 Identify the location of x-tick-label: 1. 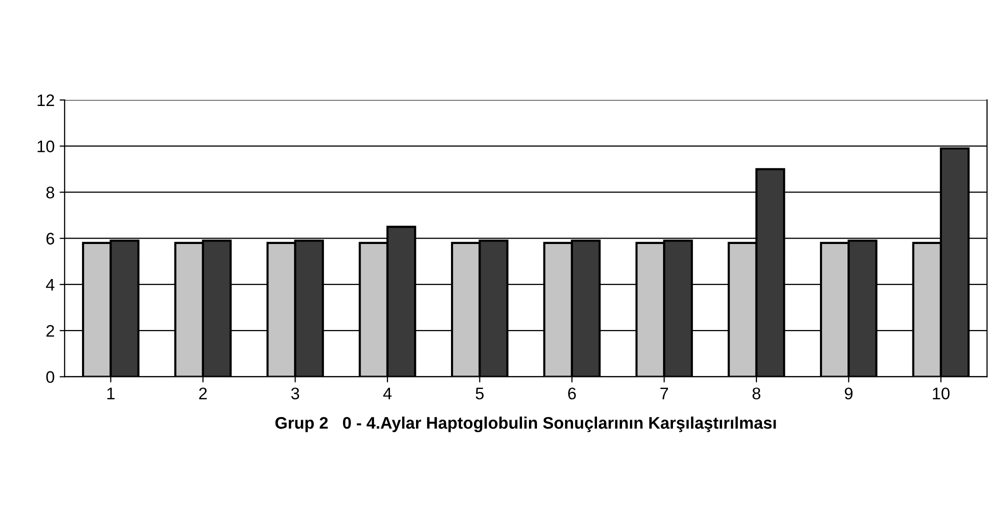
(111, 394).